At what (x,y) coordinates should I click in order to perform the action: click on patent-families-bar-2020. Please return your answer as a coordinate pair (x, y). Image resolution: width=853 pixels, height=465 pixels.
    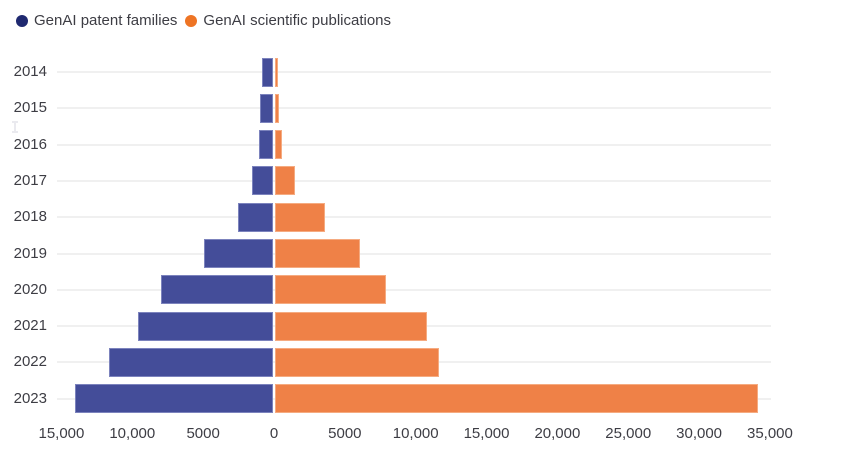
    Looking at the image, I should click on (217, 290).